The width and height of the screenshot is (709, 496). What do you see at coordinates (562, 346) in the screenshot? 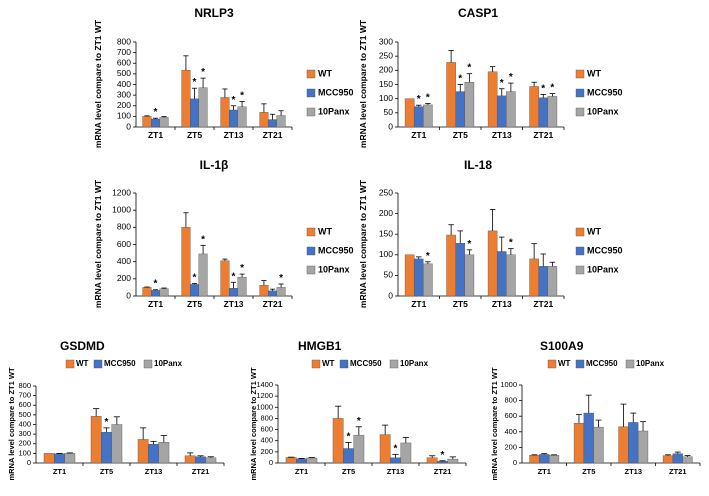
I see `chart-title: S100A9` at bounding box center [562, 346].